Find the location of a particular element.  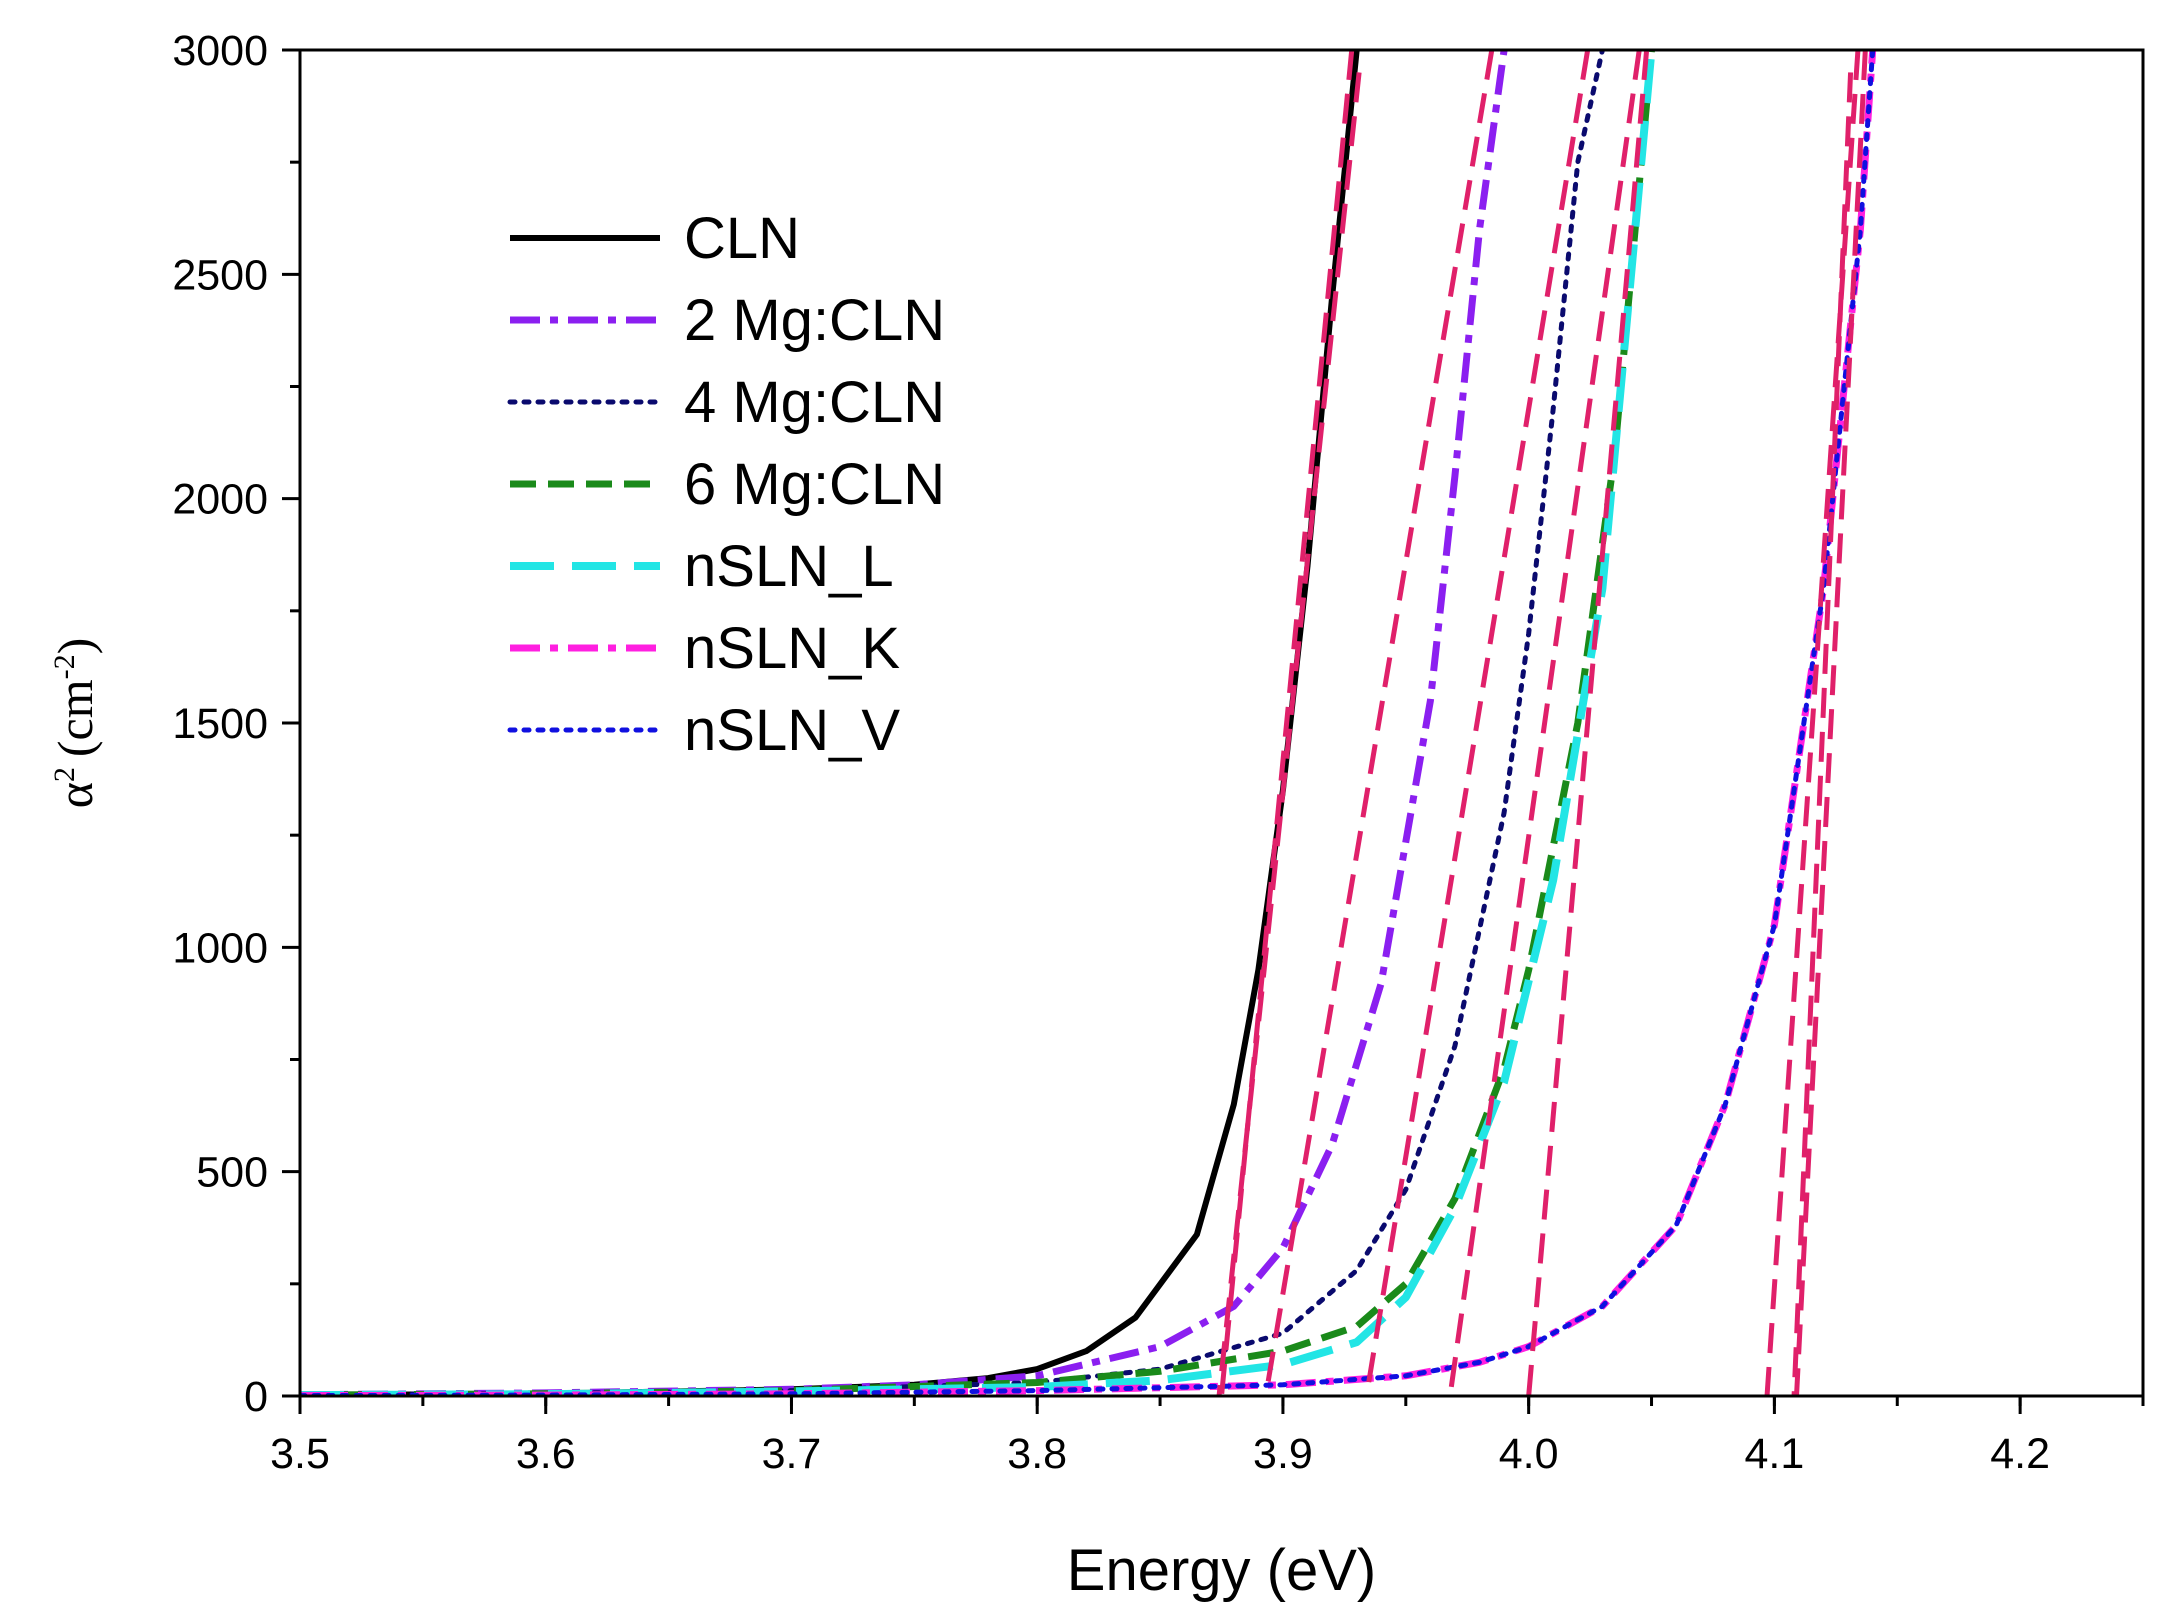

y-tick-label: 1000 is located at coordinates (220, 948).